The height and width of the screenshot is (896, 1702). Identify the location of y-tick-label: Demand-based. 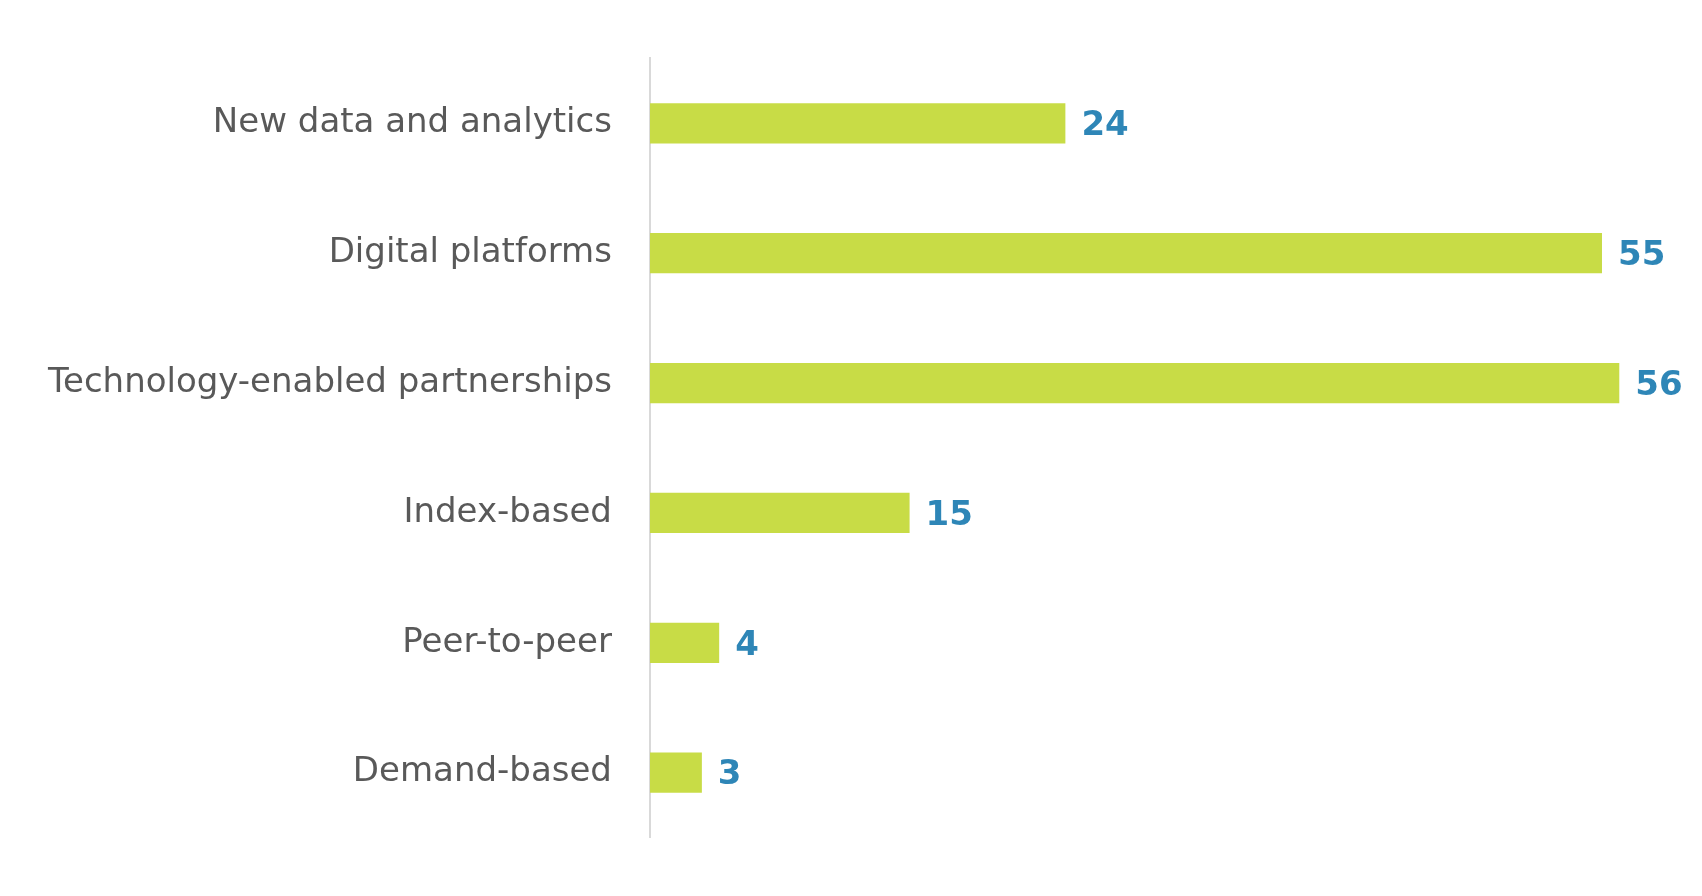
(482, 769).